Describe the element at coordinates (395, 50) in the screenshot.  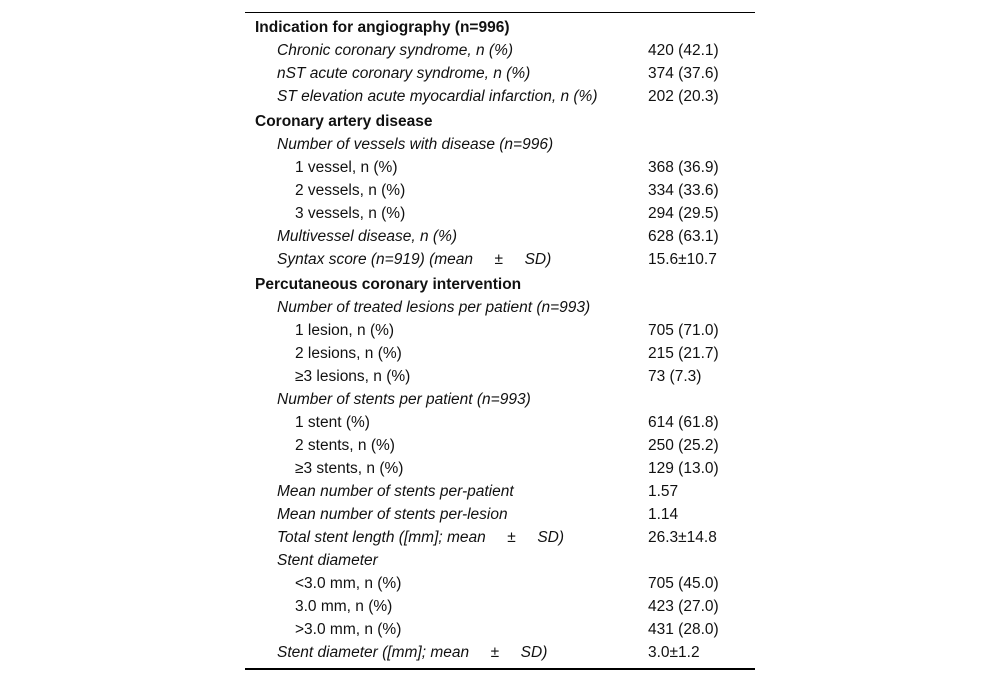
I see `row-label: Chronic coronary syndrome, n (%)` at that location.